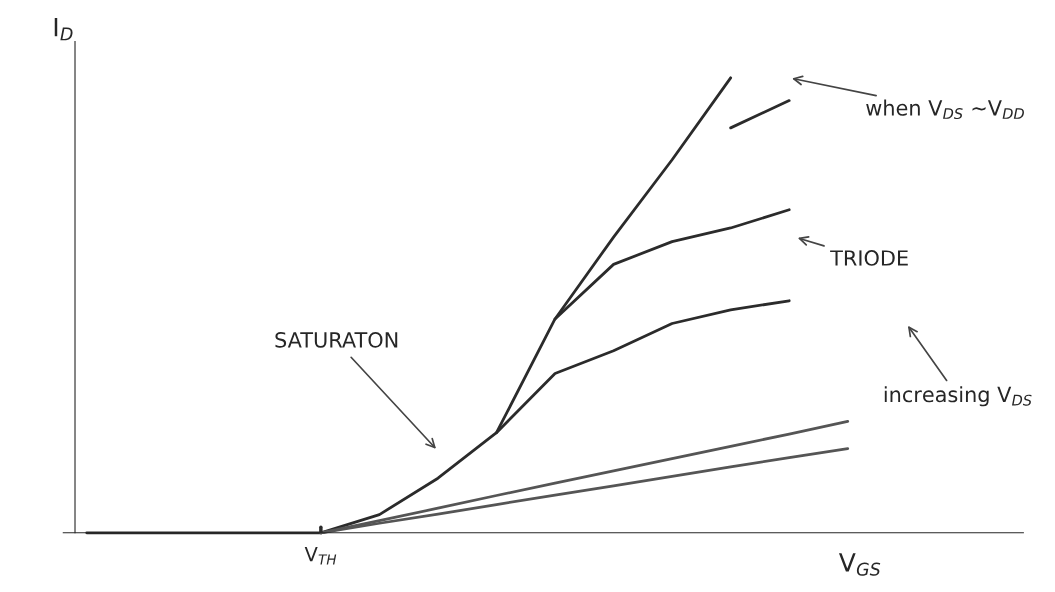 Image resolution: width=1055 pixels, height=592 pixels. What do you see at coordinates (63, 29) in the screenshot?
I see `y-axis-title: I$_{D}$` at bounding box center [63, 29].